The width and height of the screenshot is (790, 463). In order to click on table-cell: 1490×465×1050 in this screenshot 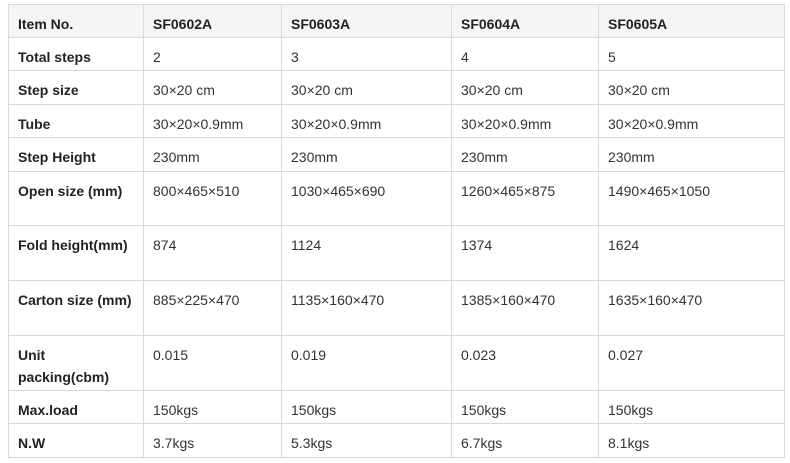, I will do `click(691, 198)`.